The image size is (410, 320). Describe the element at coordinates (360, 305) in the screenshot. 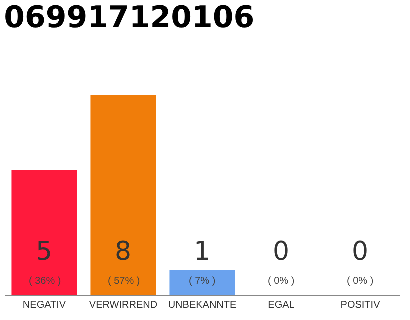

I see `x-tick-label: POSITIV` at that location.